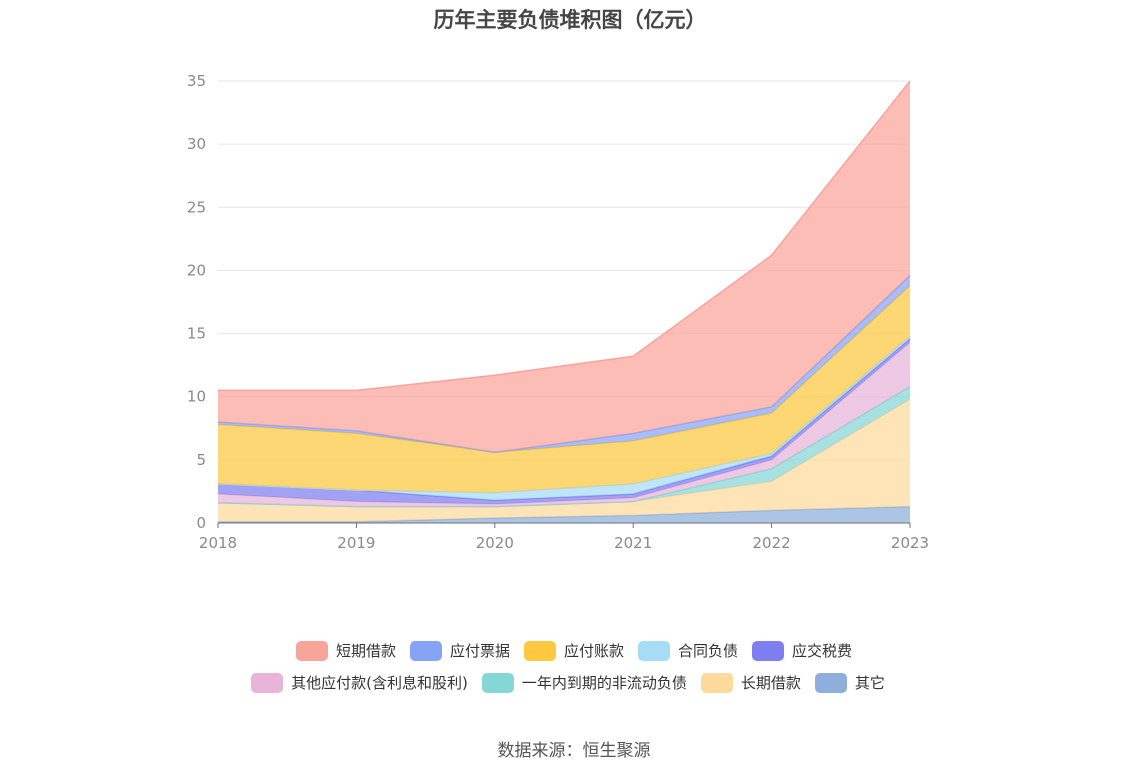  I want to click on legend-row-1: 短期借款 应付票据 应付账款 合同负债 应交税费, so click(574, 650).